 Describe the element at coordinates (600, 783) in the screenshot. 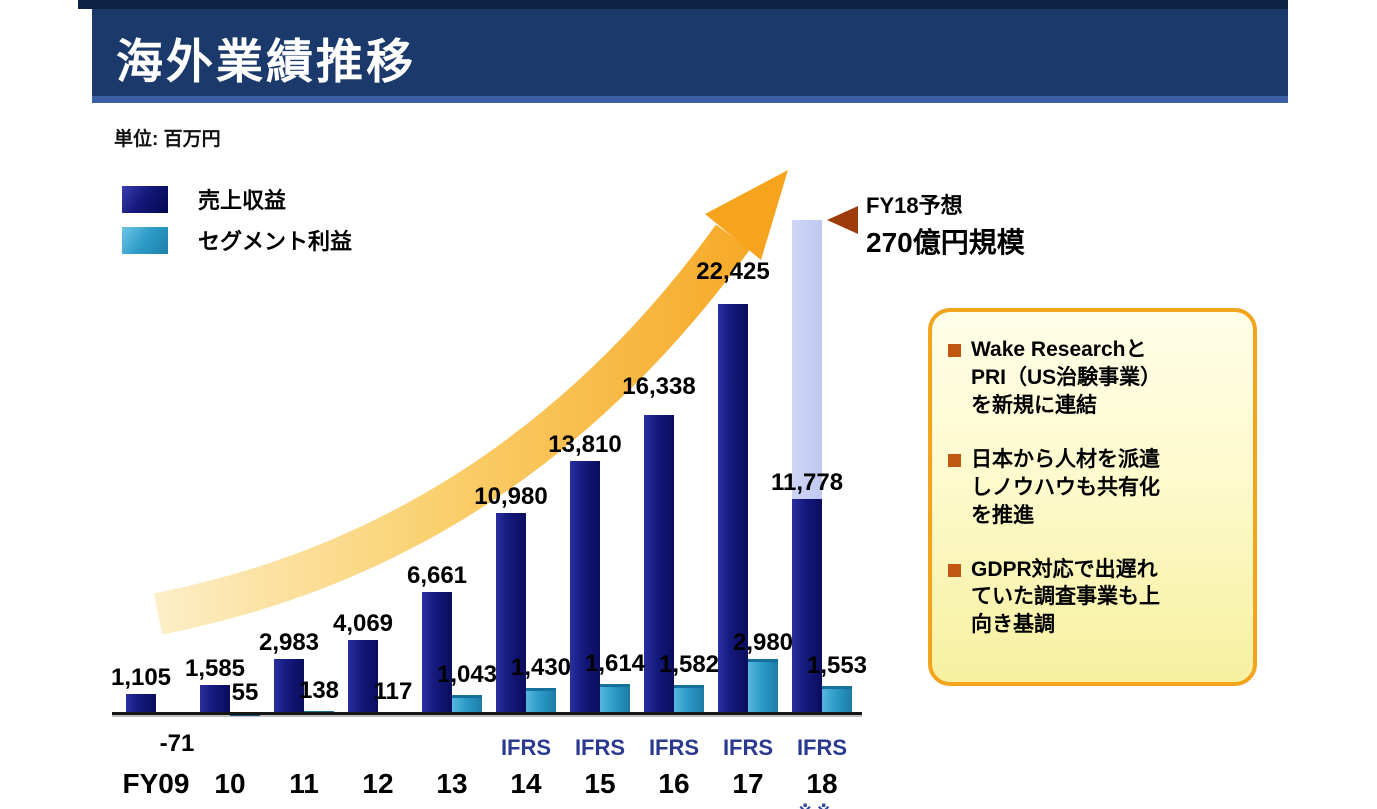

I see `x-axis-label: 15` at that location.